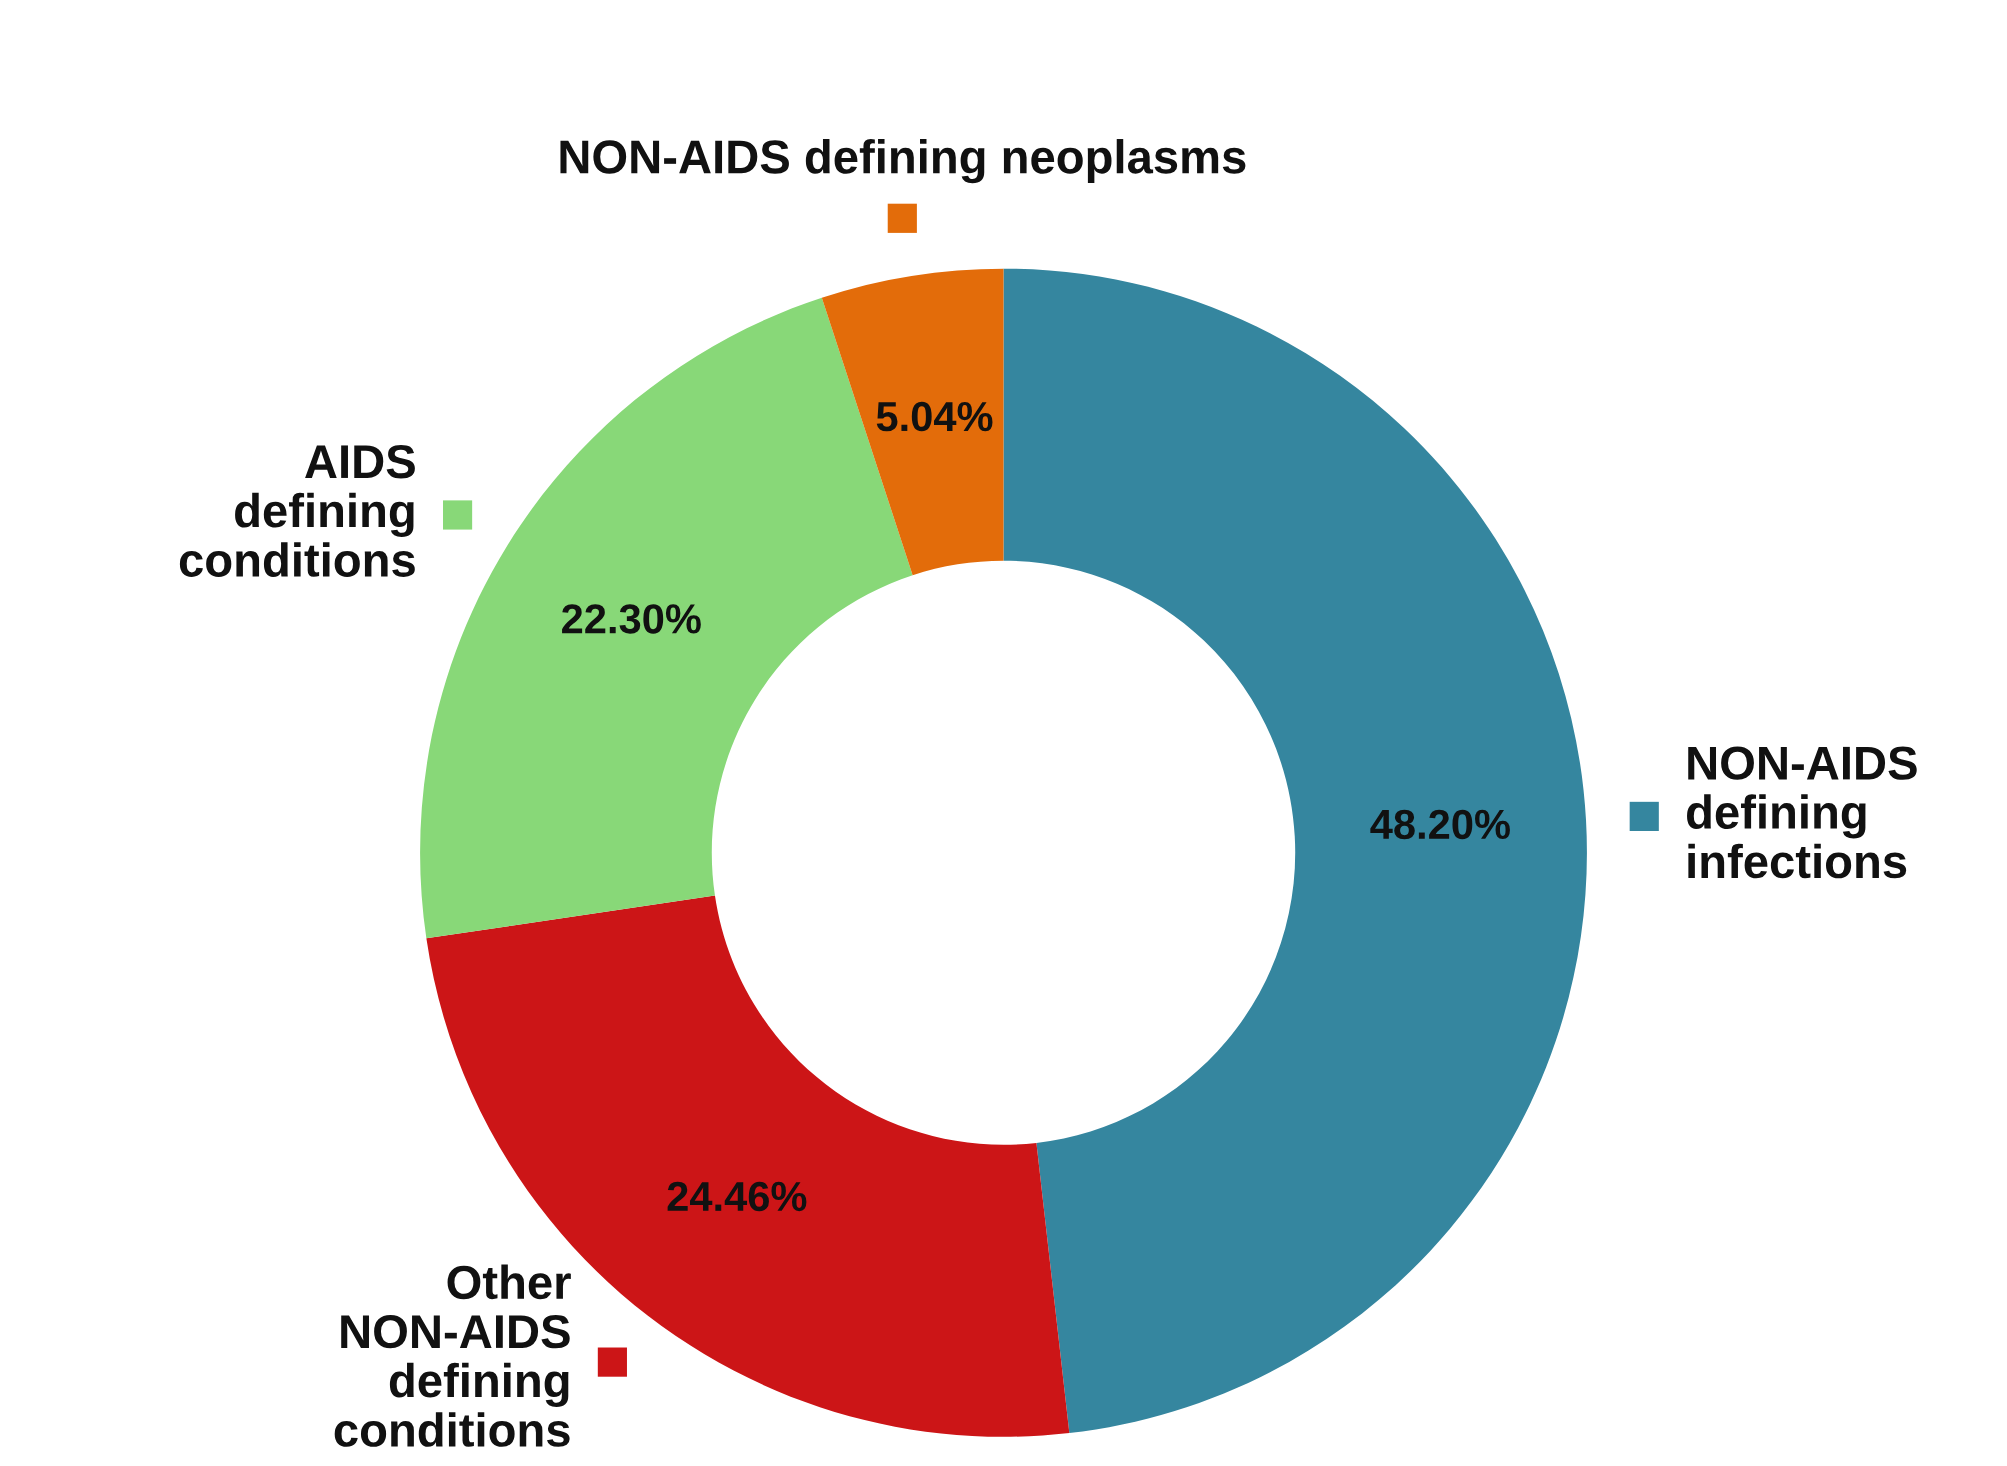  What do you see at coordinates (631, 619) in the screenshot?
I see `data-label: 22.30%` at bounding box center [631, 619].